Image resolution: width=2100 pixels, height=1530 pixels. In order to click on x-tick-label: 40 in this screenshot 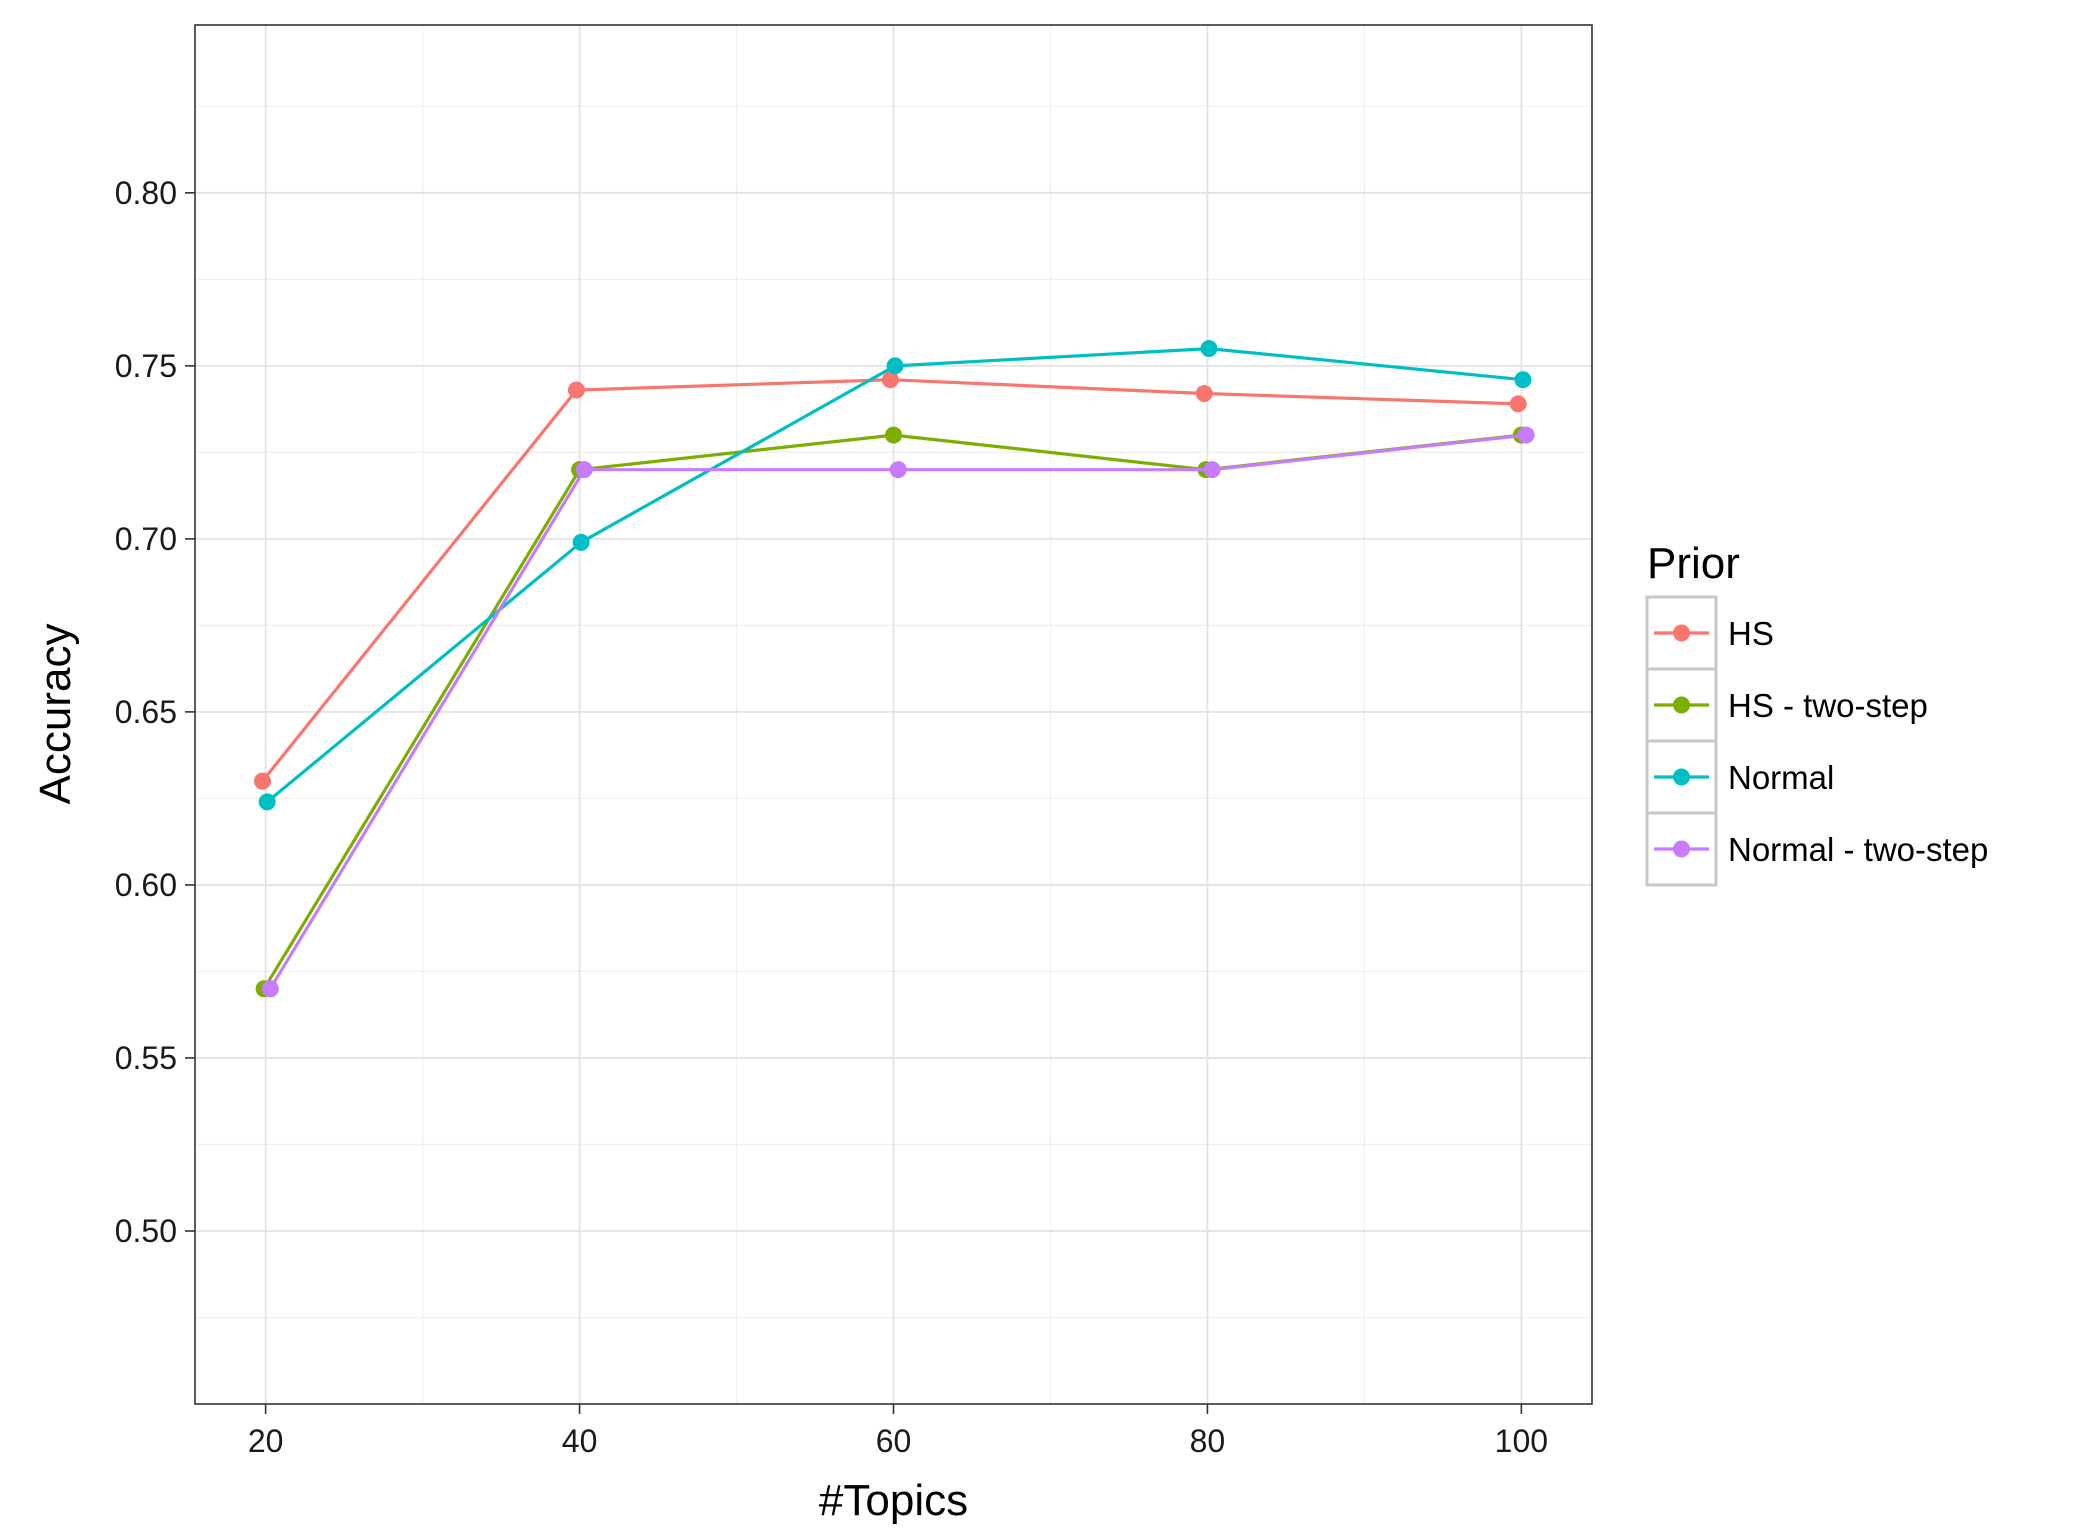, I will do `click(580, 1441)`.